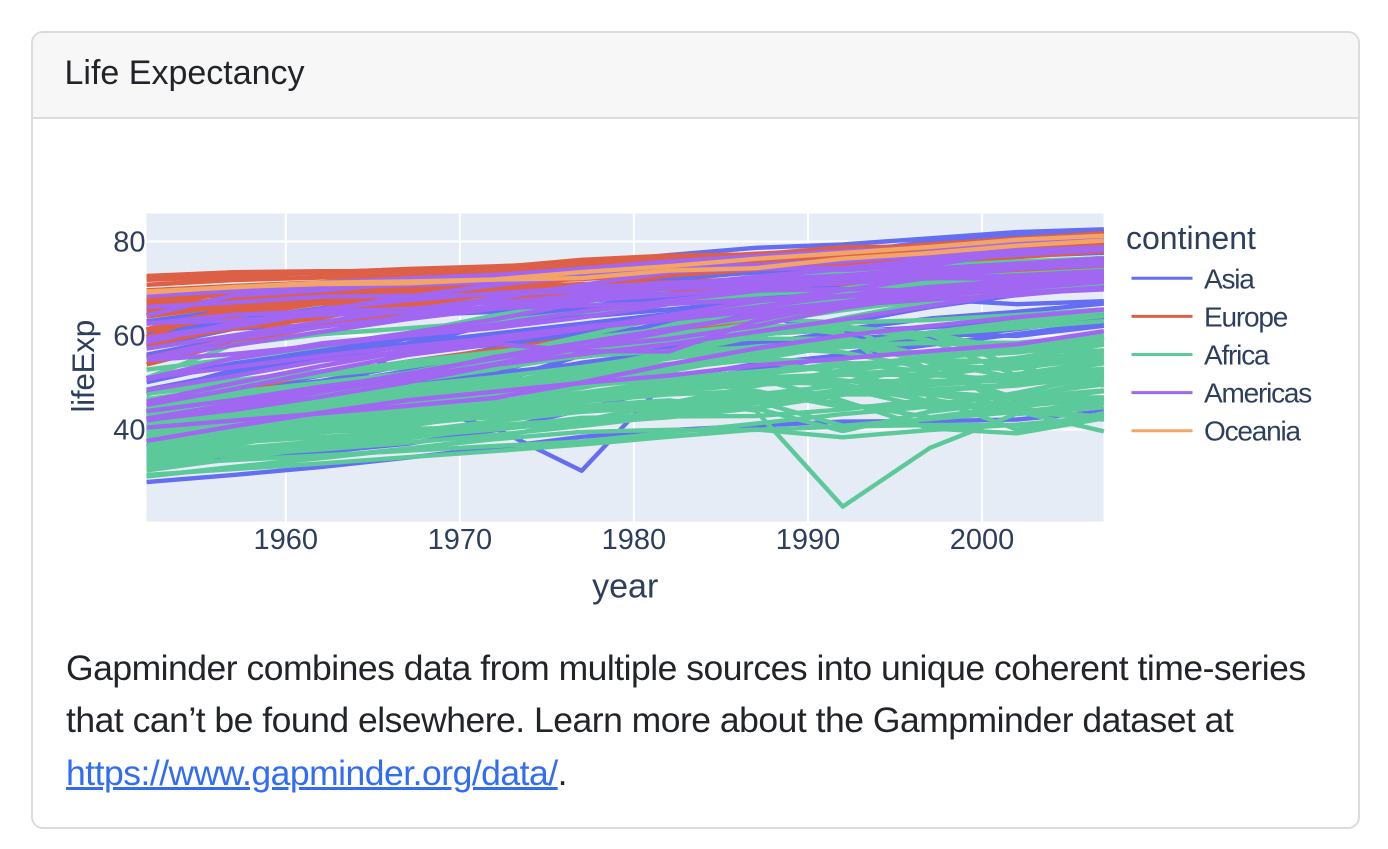 Image resolution: width=1388 pixels, height=849 pixels. What do you see at coordinates (1253, 431) in the screenshot?
I see `svg-text: Oceania` at bounding box center [1253, 431].